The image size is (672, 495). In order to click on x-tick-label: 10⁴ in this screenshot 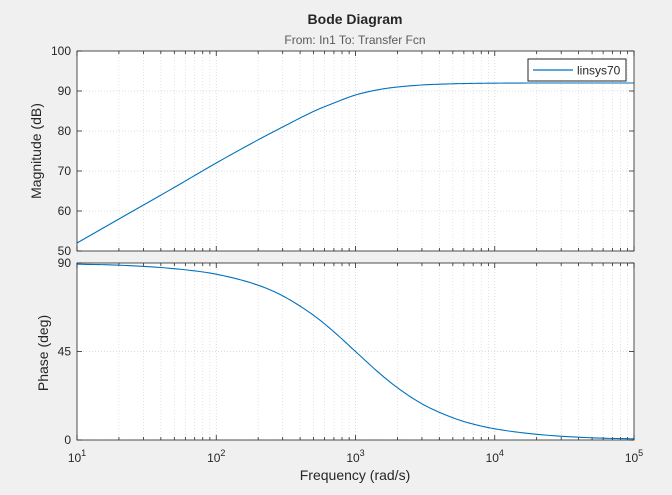, I will do `click(495, 456)`.